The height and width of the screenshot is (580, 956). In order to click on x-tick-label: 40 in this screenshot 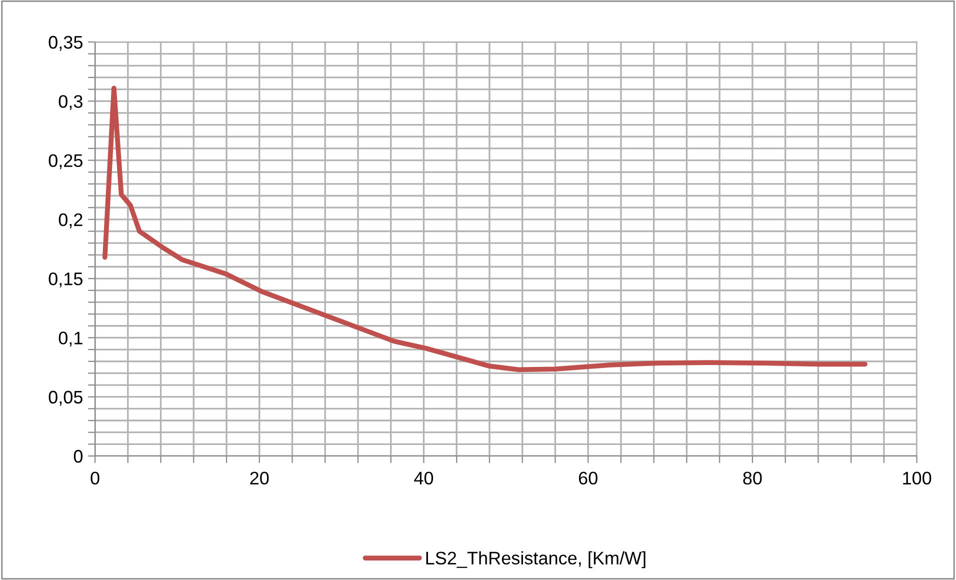, I will do `click(424, 478)`.